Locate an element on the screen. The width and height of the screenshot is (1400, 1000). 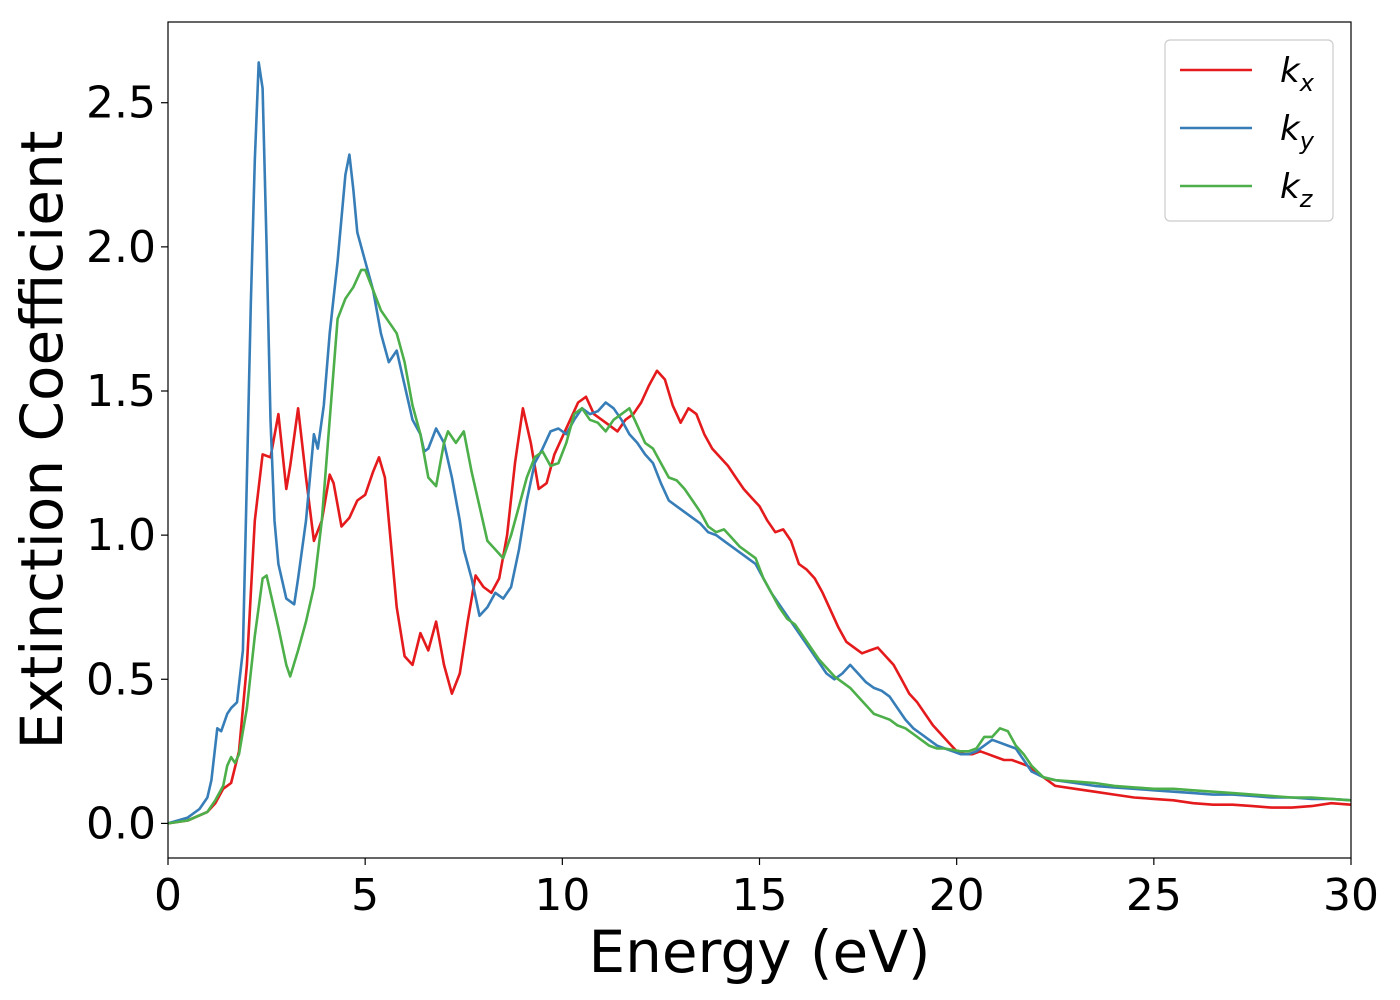
x-tick-label: 10 is located at coordinates (562, 895).